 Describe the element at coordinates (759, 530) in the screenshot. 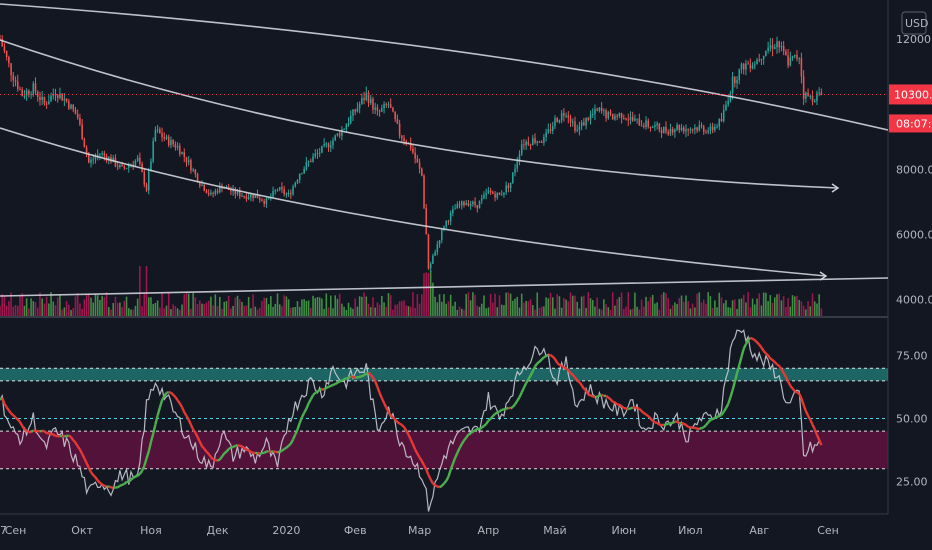

I see `time-tick-label: Авг` at that location.